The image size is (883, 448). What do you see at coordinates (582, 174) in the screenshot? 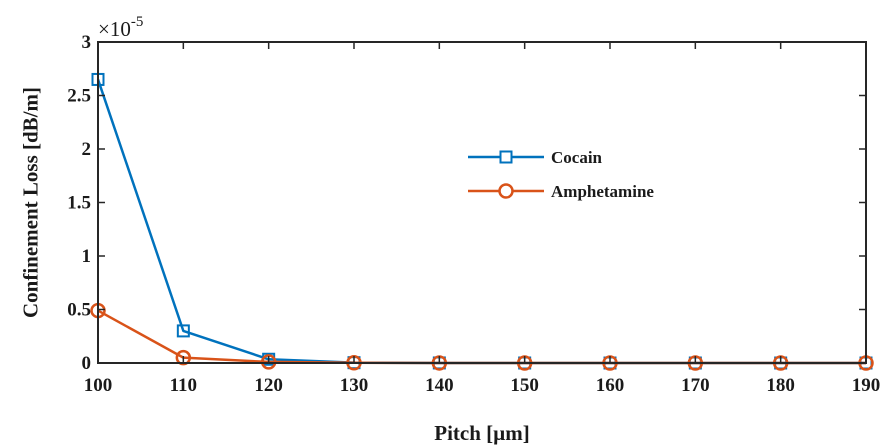
I see `legend: Cocain Amphetamine` at bounding box center [582, 174].